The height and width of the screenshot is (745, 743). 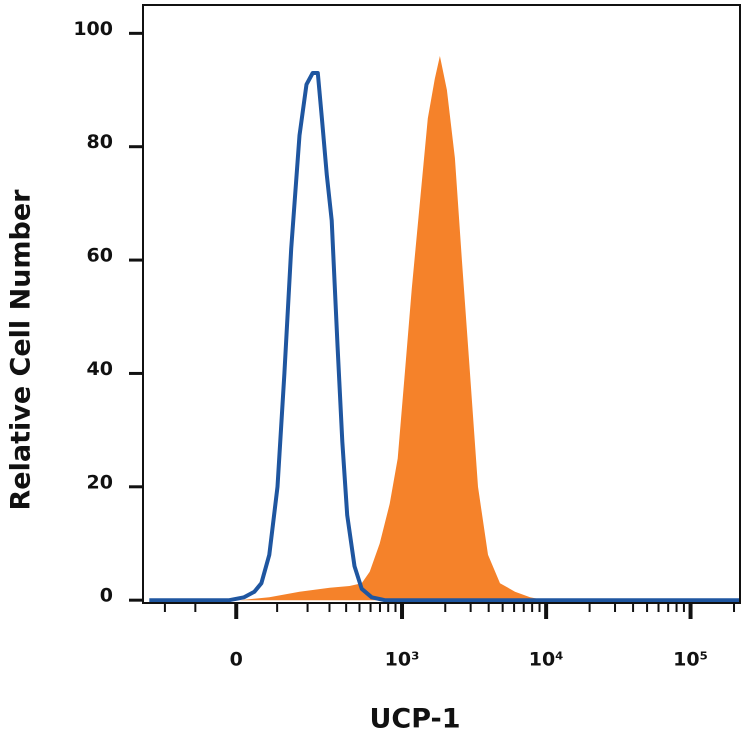 I want to click on x-tick-label: 10⁴, so click(x=546, y=660).